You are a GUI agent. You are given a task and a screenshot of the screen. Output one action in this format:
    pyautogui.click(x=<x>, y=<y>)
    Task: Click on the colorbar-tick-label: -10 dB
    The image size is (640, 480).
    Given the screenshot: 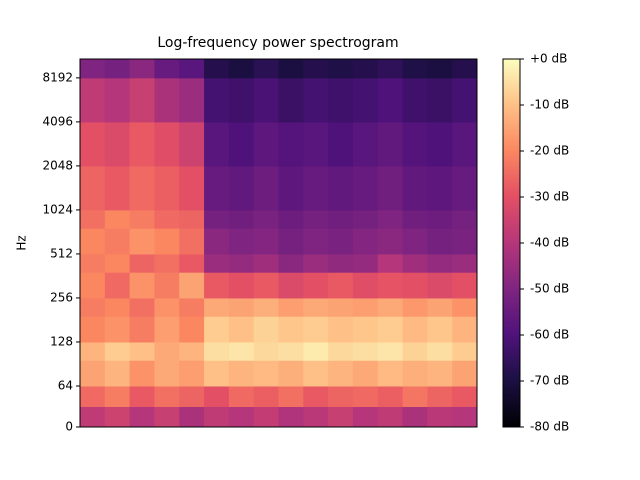 What is the action you would take?
    pyautogui.click(x=549, y=105)
    